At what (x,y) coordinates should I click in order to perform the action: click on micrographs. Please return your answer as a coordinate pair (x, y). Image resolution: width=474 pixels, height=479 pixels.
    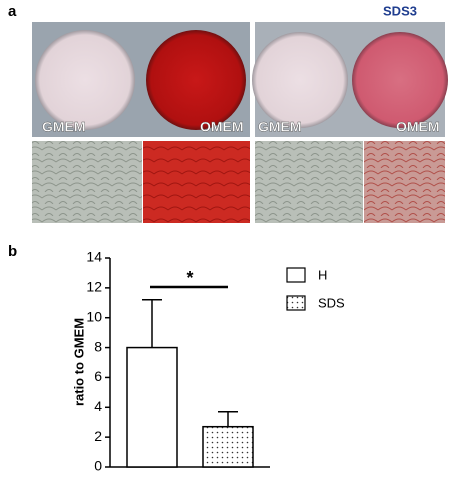
    Looking at the image, I should click on (238, 182).